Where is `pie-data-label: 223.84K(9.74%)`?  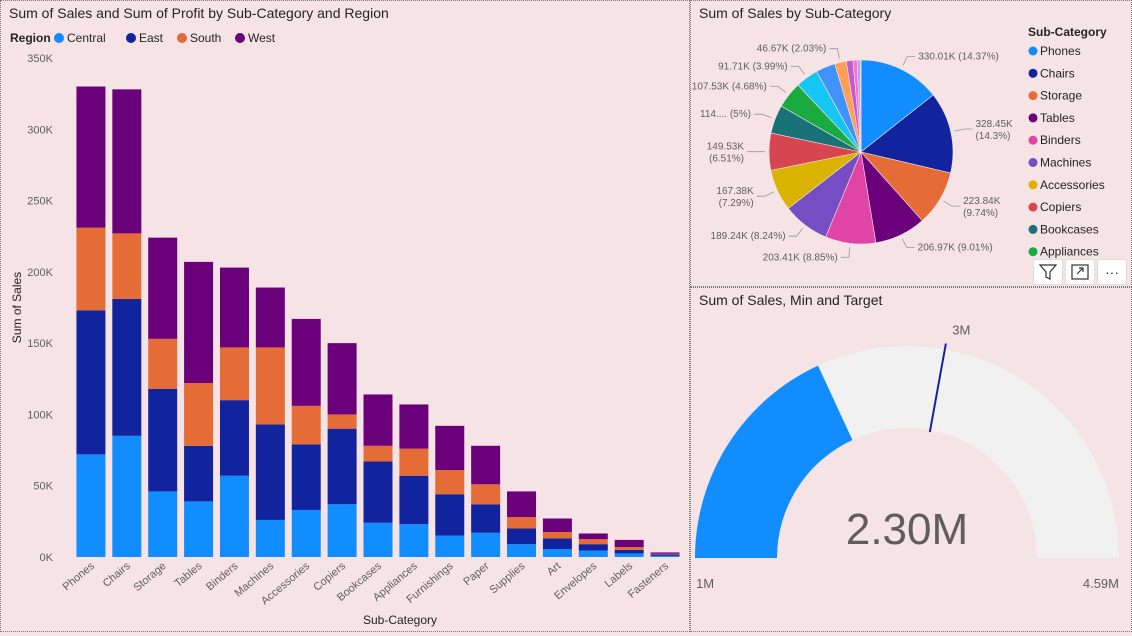 pie-data-label: 223.84K(9.74%) is located at coordinates (982, 207).